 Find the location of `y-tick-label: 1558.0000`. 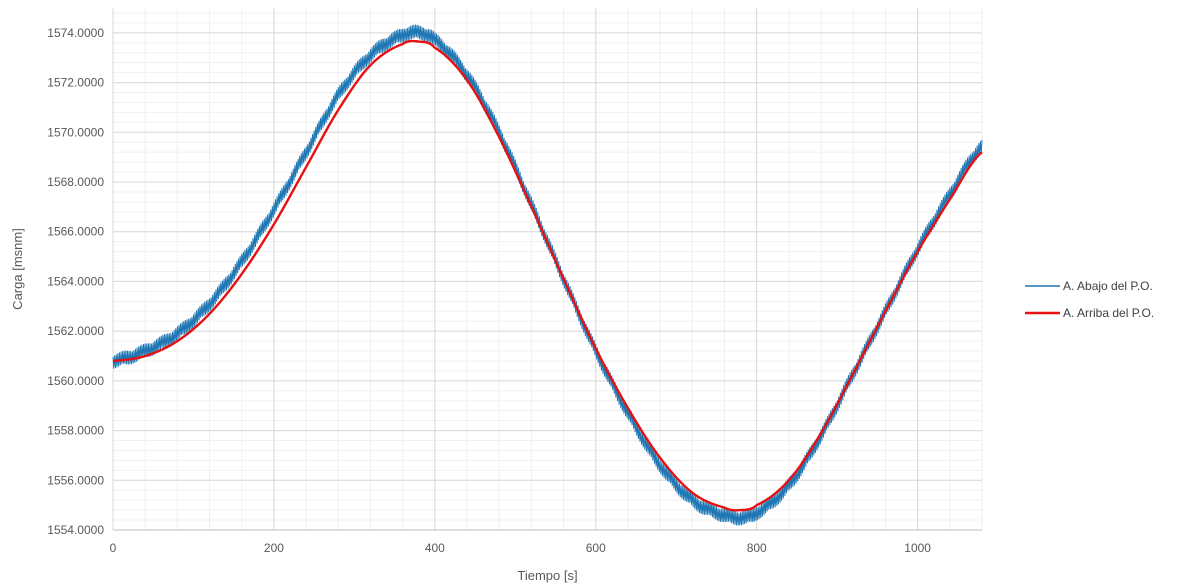

y-tick-label: 1558.0000 is located at coordinates (75, 431).